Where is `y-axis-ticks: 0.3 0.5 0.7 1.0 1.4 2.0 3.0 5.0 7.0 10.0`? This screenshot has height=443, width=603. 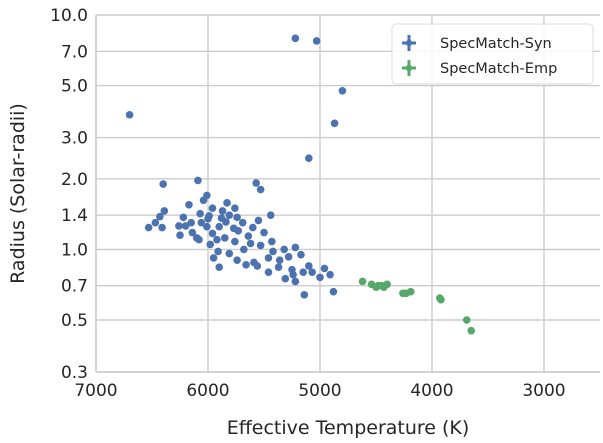 y-axis-ticks: 0.3 0.5 0.7 1.0 1.4 2.0 3.0 5.0 7.0 10.0 is located at coordinates (69, 194).